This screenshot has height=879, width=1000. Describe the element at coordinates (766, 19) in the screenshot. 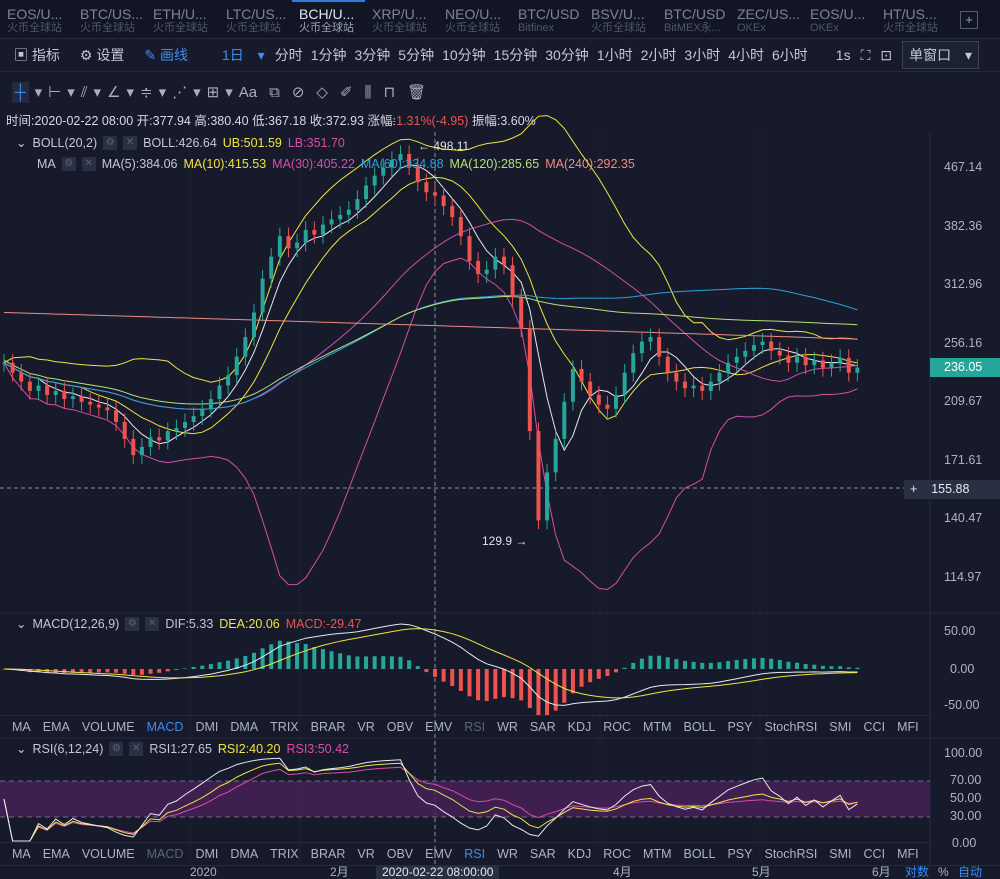

I see `symbol-tab: ZEC/US... OKEx` at that location.